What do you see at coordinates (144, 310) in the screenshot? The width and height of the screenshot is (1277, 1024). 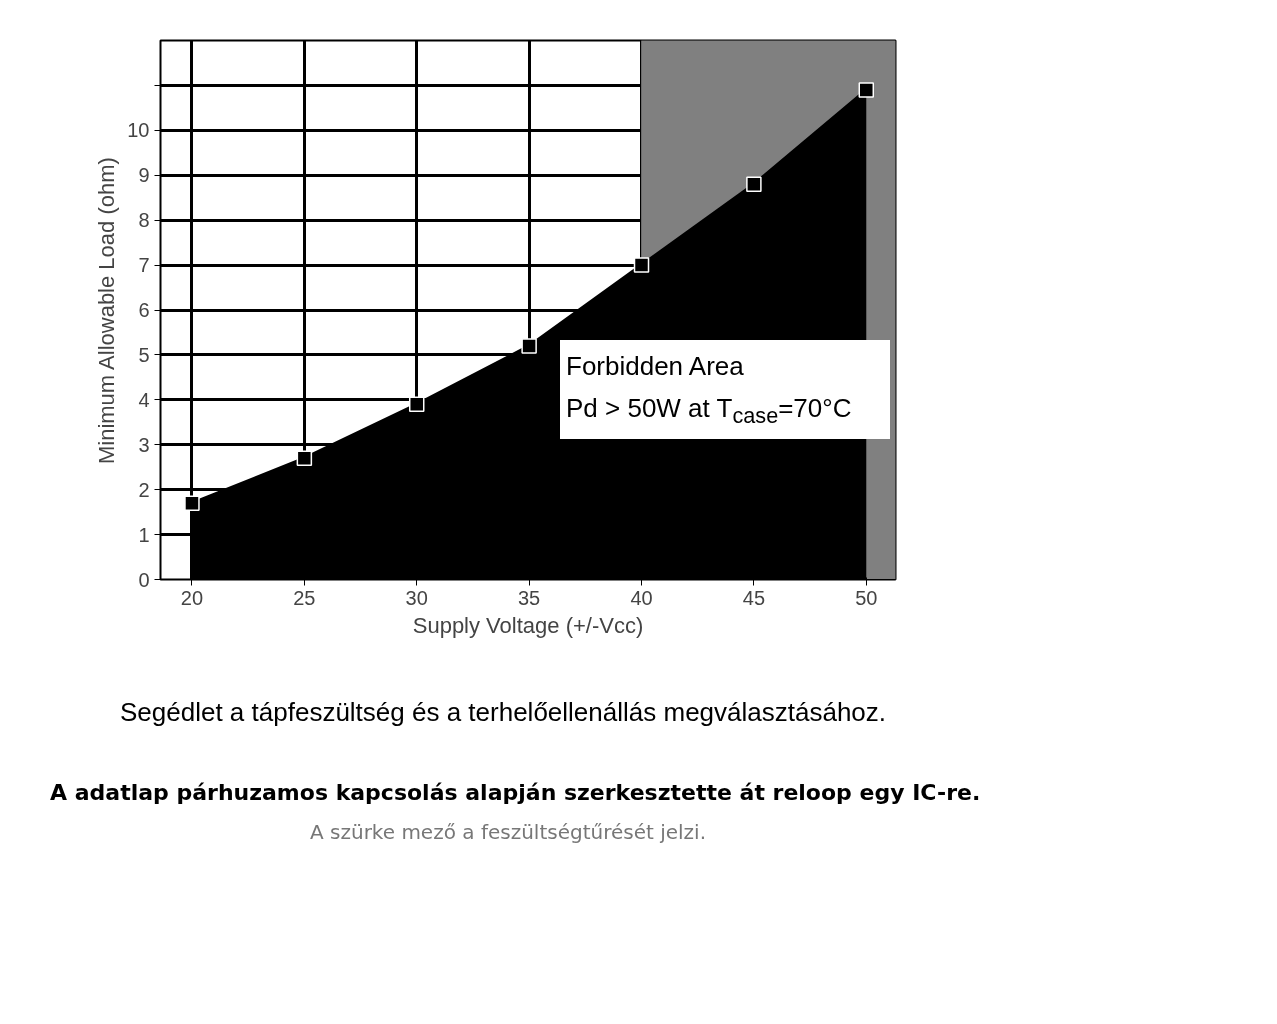 I see `y-tick-label: 6` at bounding box center [144, 310].